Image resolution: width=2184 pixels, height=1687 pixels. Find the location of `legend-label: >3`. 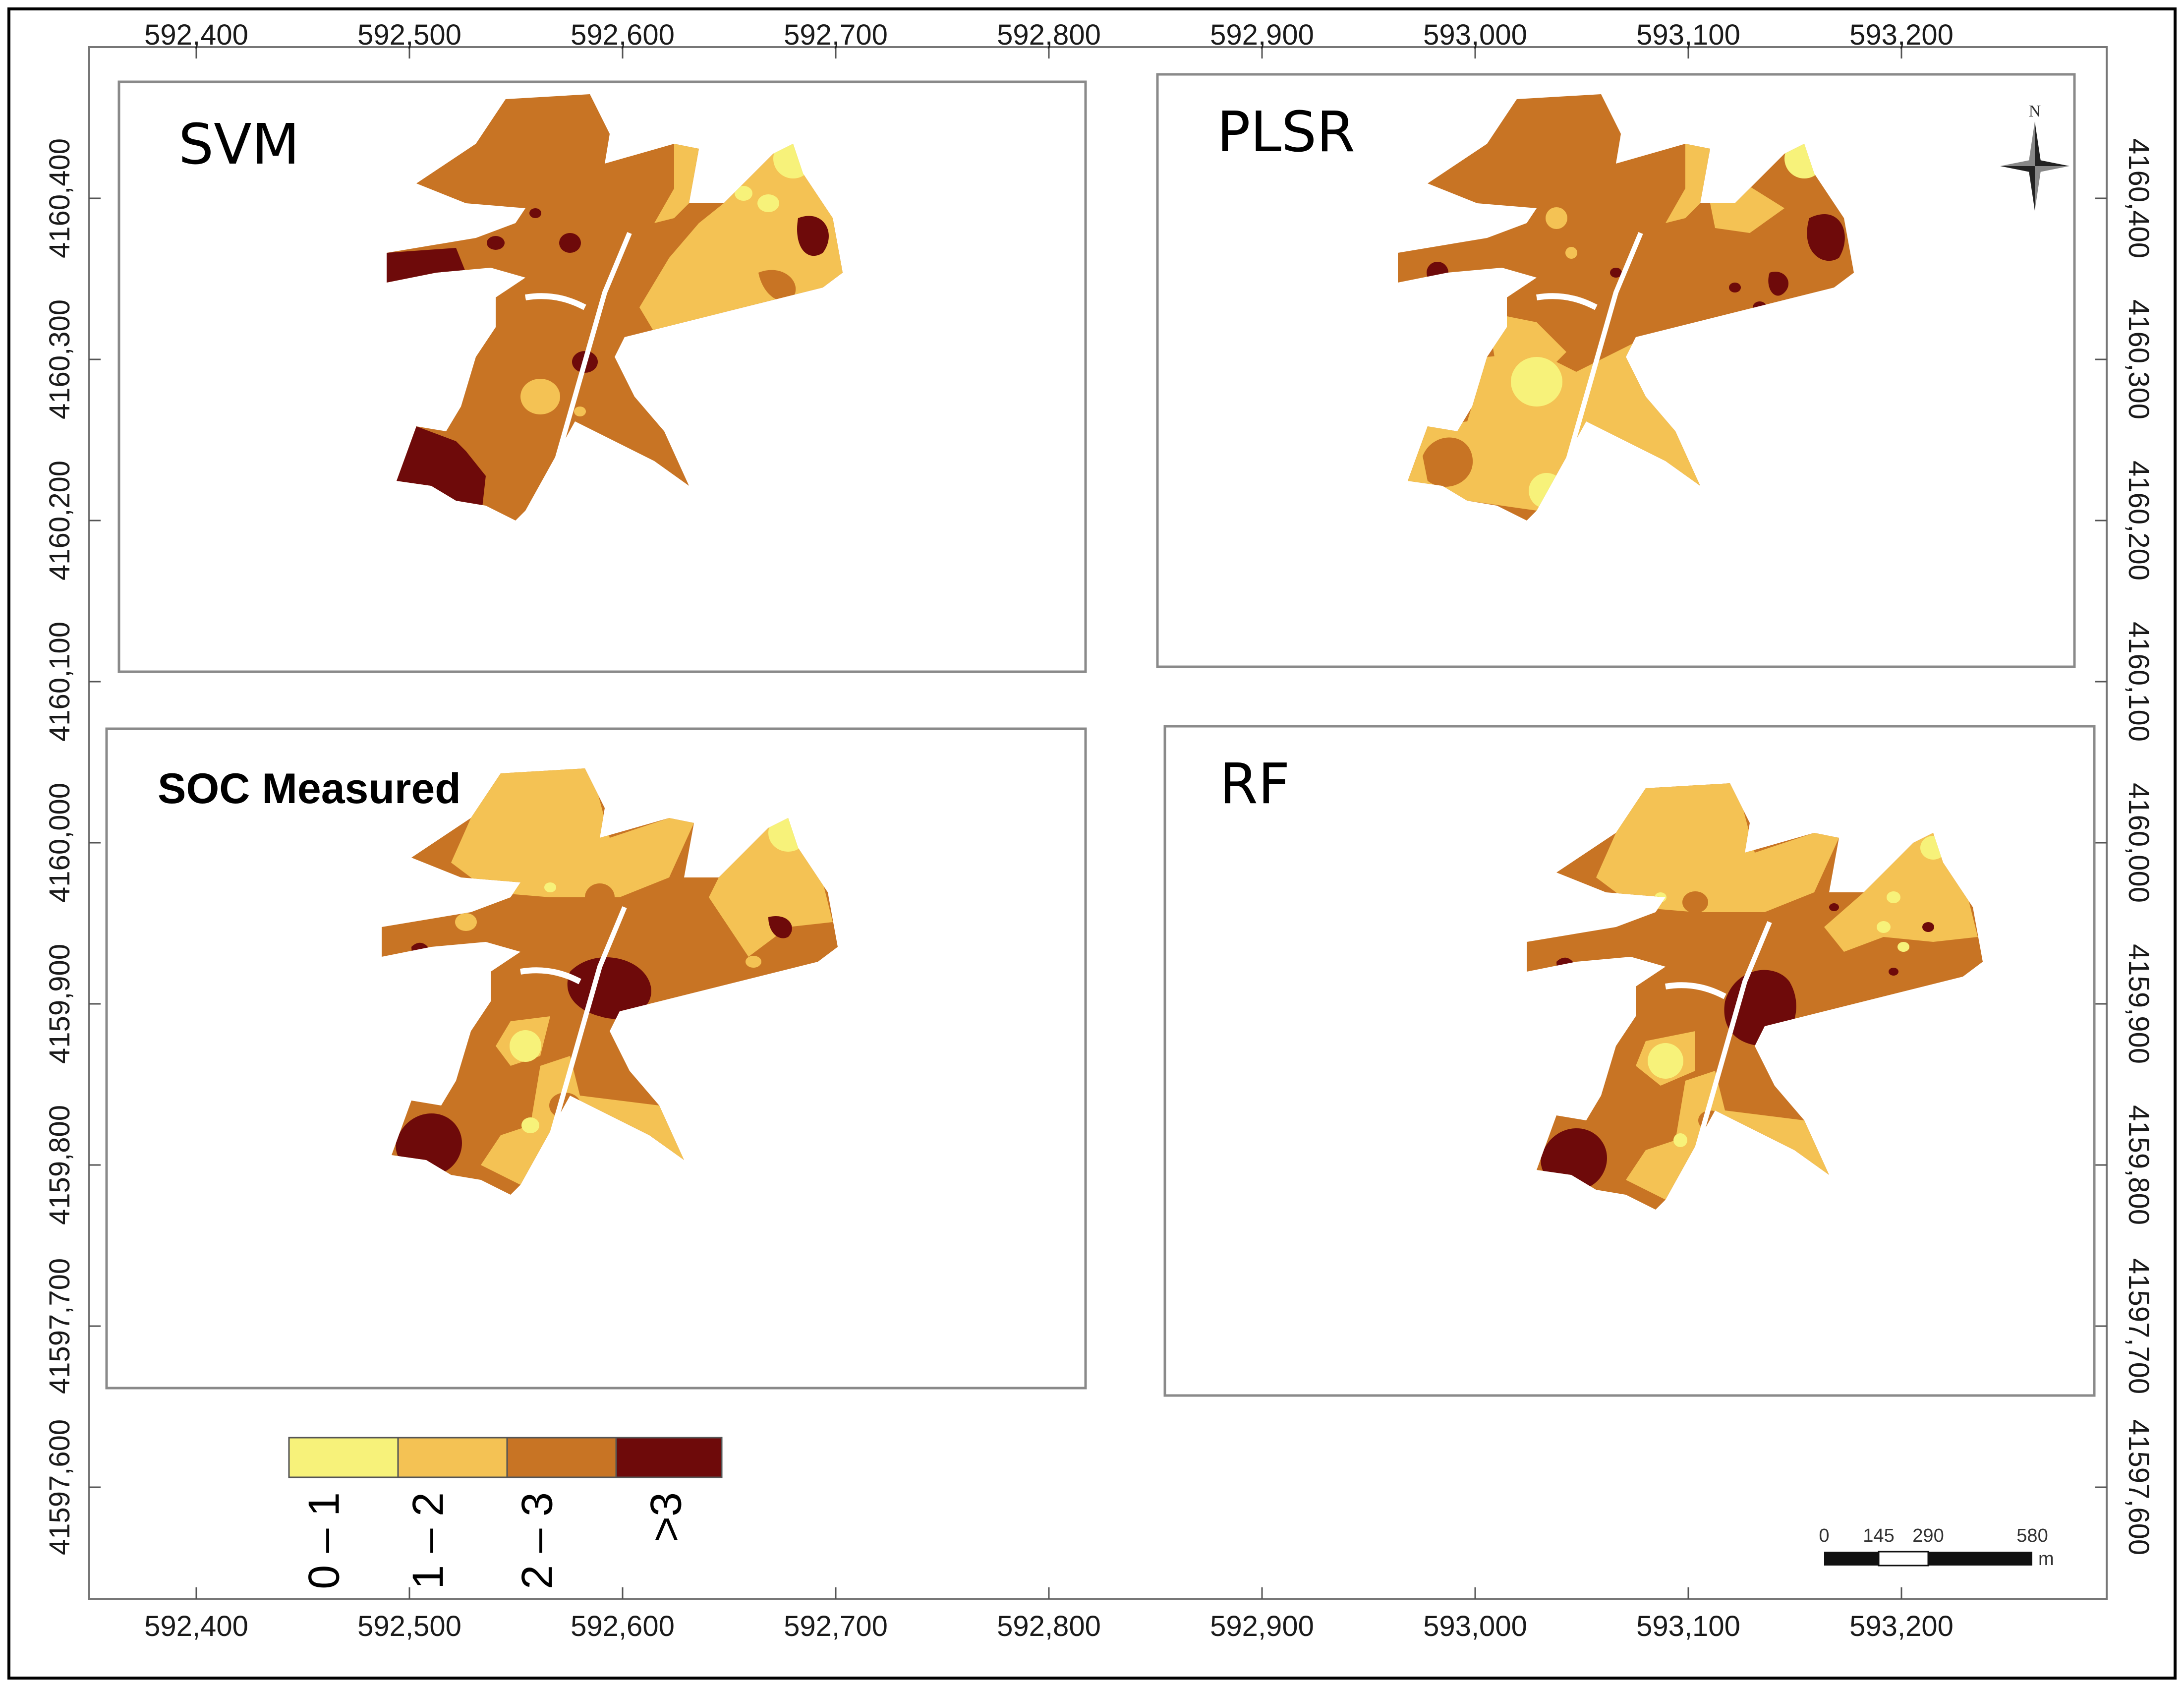

legend-label: >3 is located at coordinates (665, 1517).